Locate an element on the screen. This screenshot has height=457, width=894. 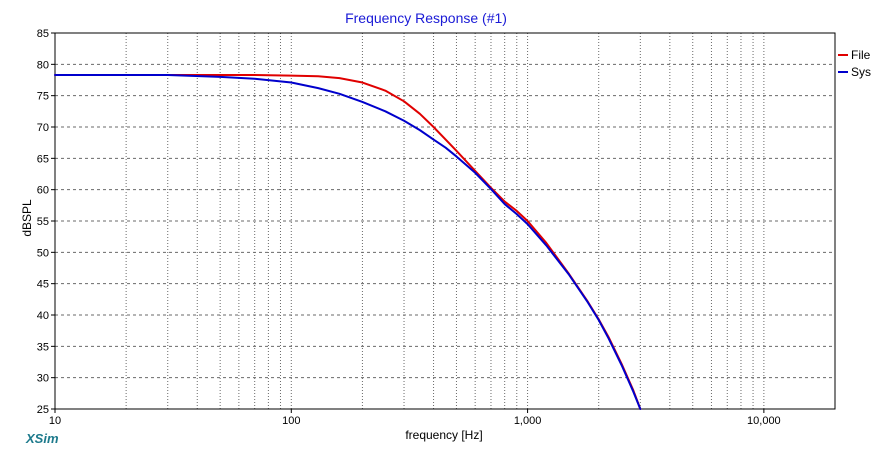
x-tick-label: 100 is located at coordinates (291, 421).